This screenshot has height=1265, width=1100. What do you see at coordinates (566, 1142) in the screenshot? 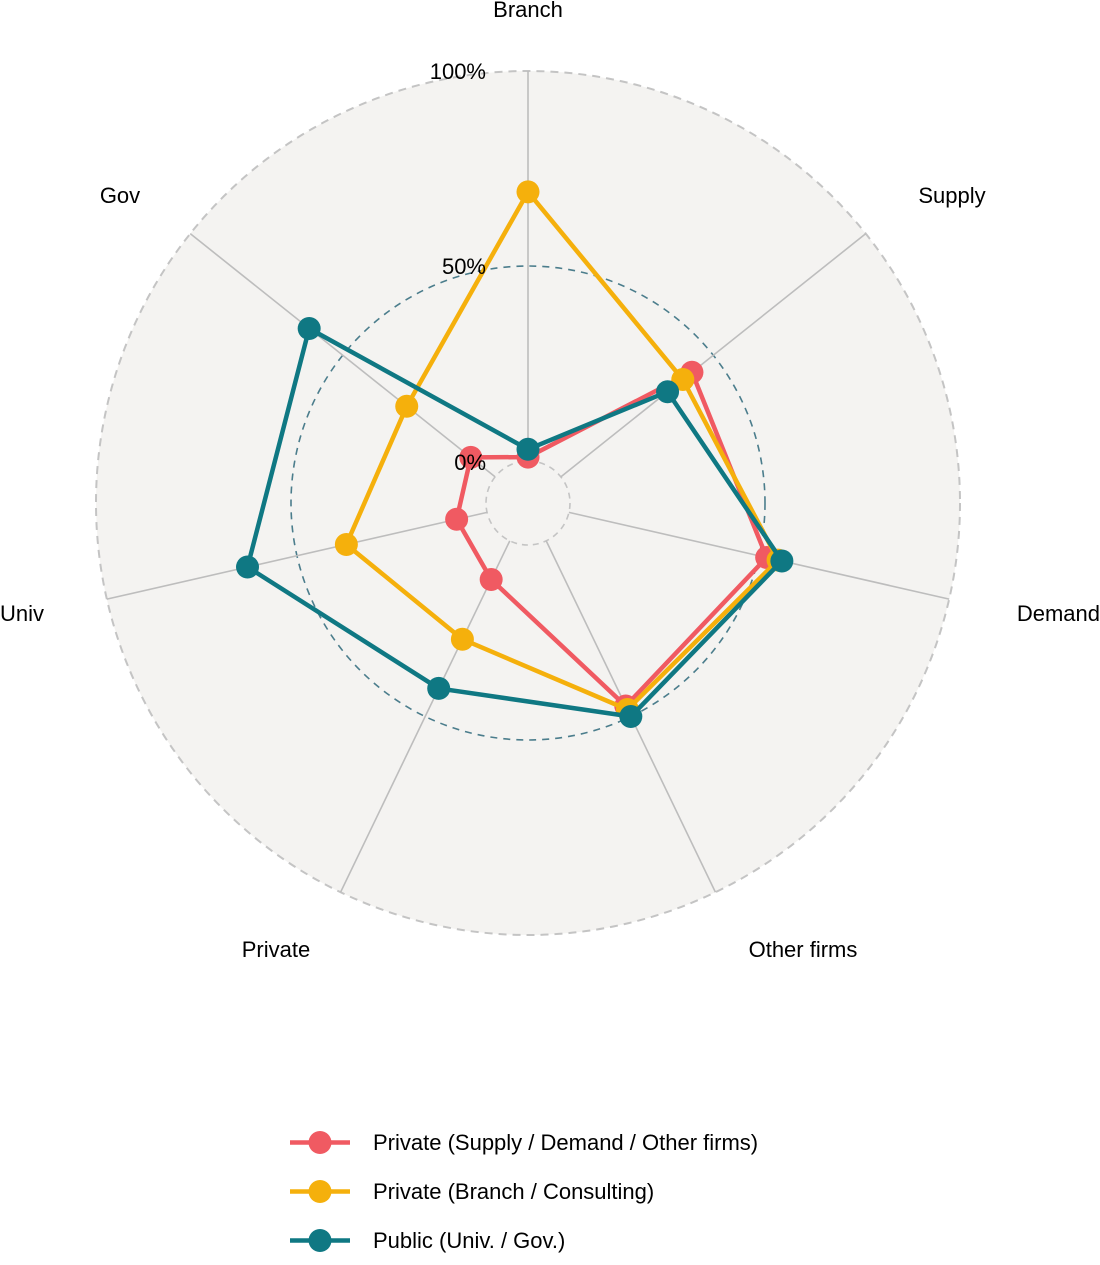
I see `legend-label: Private (Supply / Demand / Other firms)` at bounding box center [566, 1142].